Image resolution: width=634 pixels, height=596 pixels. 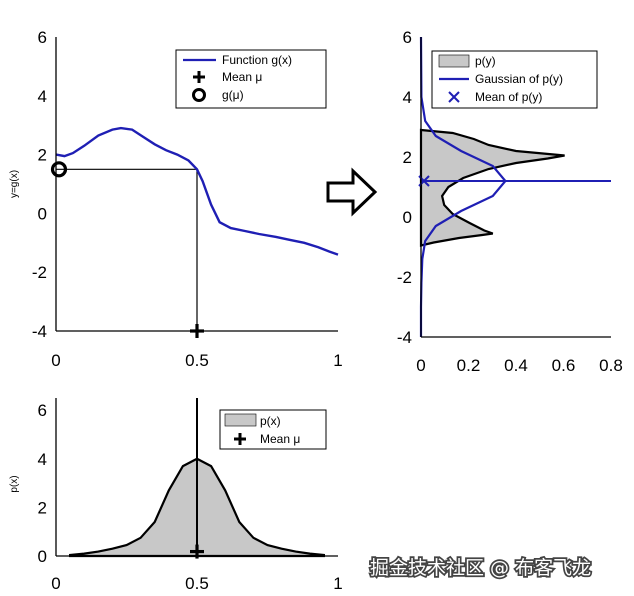 I want to click on gaussian-curve, so click(x=463, y=186).